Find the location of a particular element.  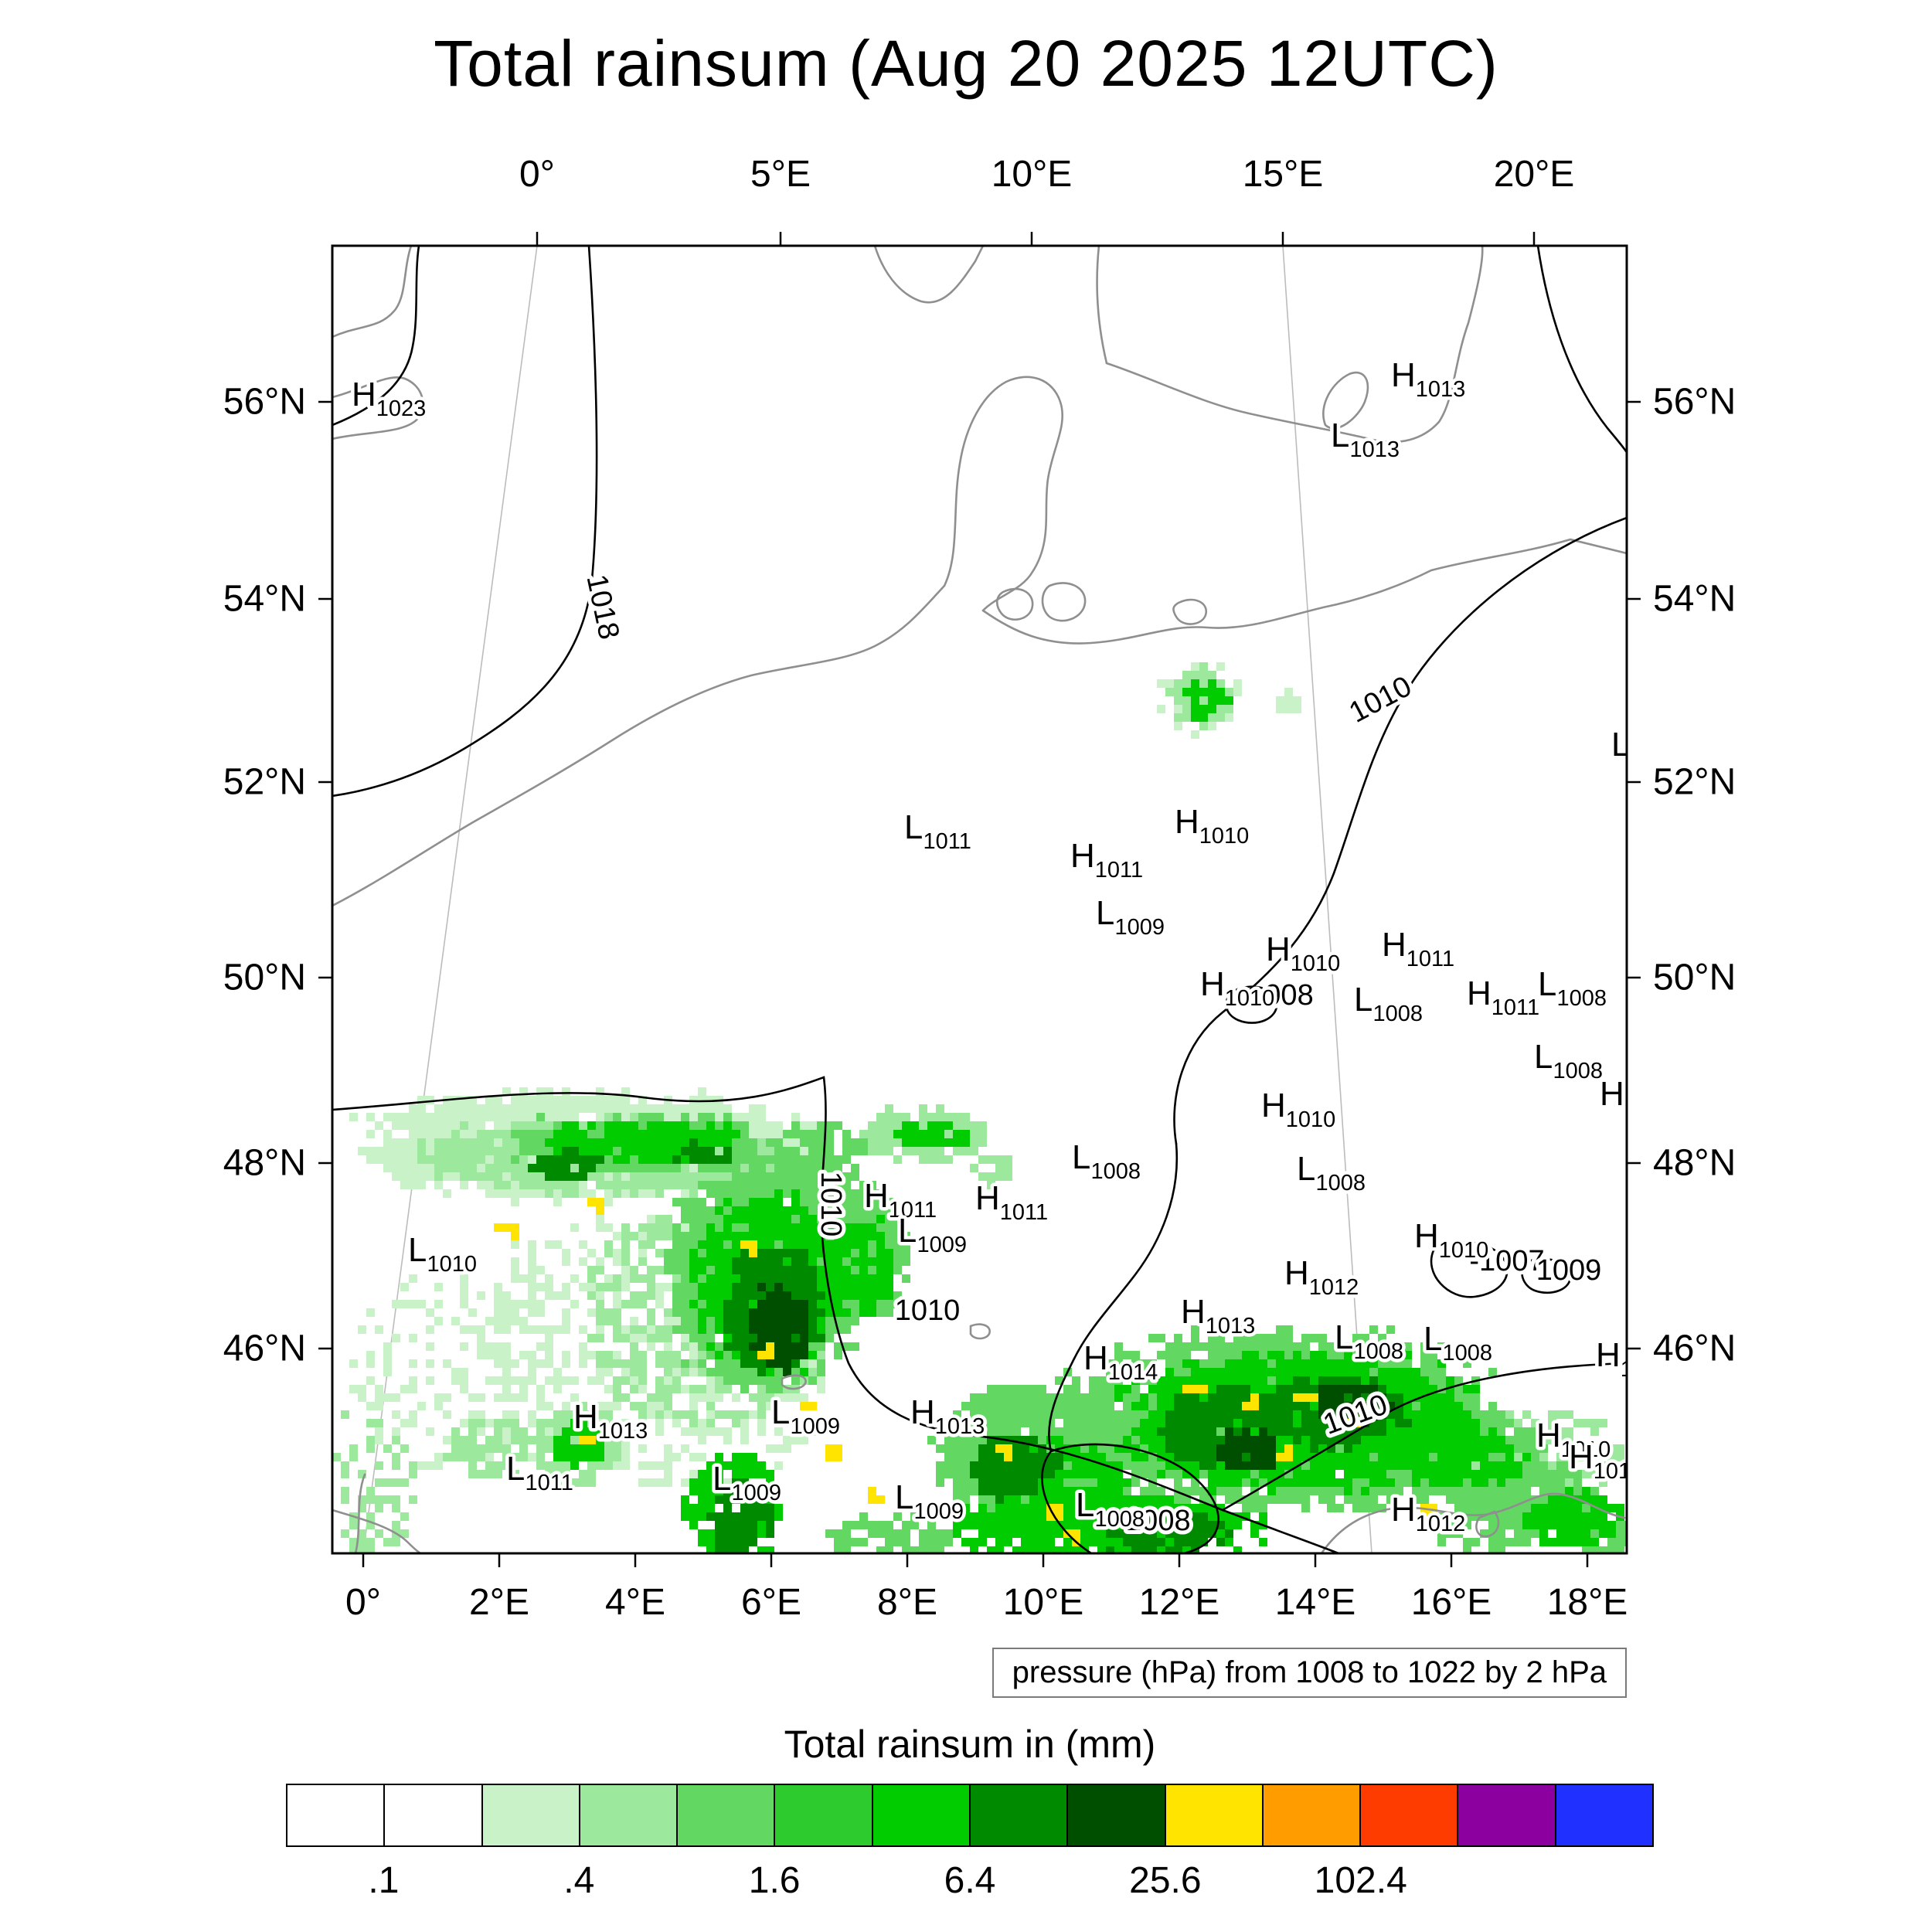

axis-label-bottom: 0° is located at coordinates (363, 1602).